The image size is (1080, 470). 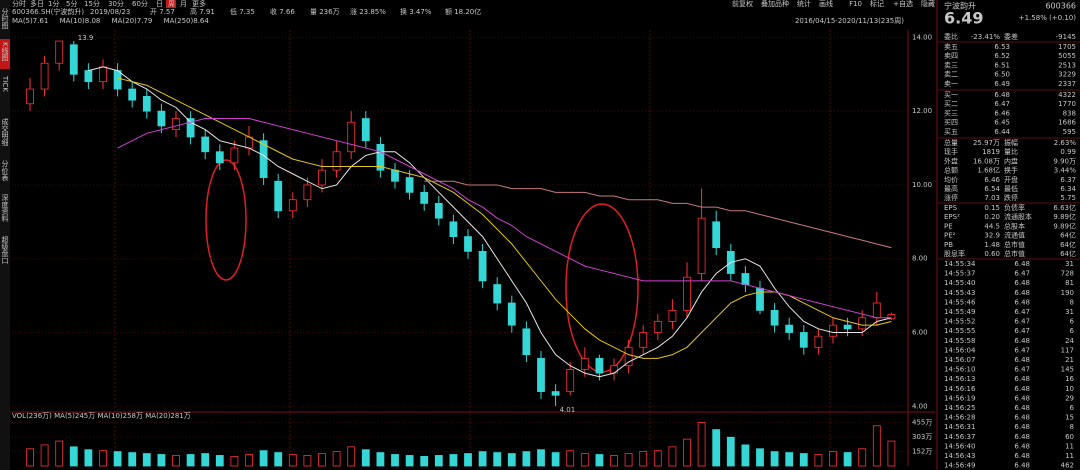 I want to click on side-tab: 成交明细, so click(x=5, y=132).